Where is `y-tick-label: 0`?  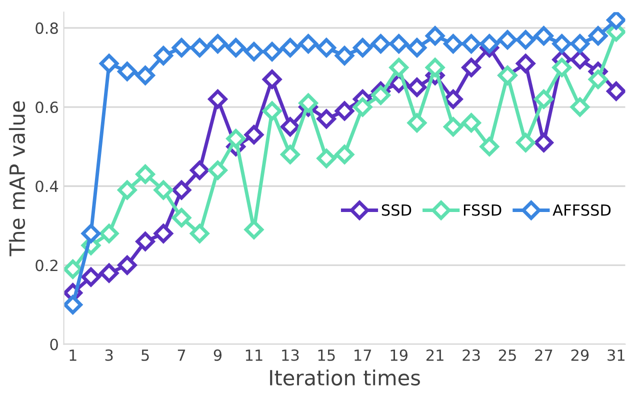 y-tick-label: 0 is located at coordinates (54, 344).